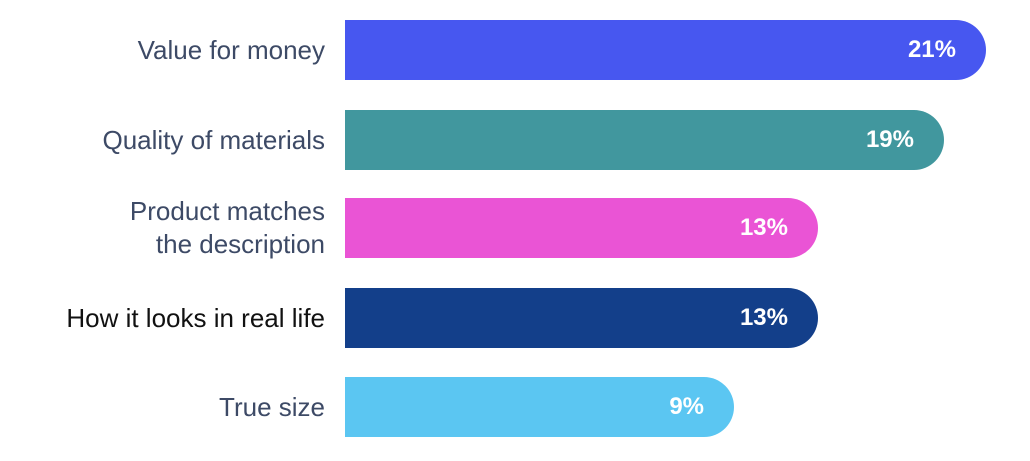 The width and height of the screenshot is (1030, 461). Describe the element at coordinates (686, 406) in the screenshot. I see `value-label: 9%` at that location.